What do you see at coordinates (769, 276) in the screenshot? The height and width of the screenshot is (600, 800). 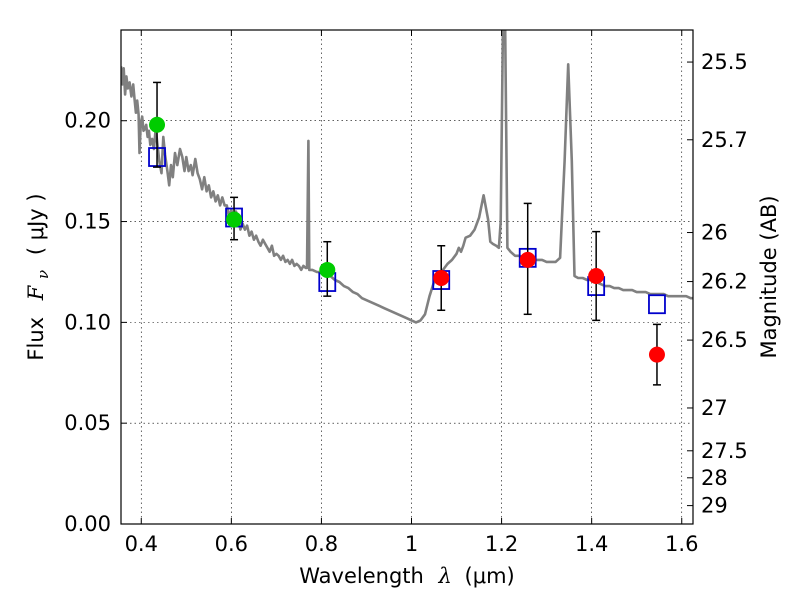 I see `right-axis-title: Magnitude (AB)` at bounding box center [769, 276].